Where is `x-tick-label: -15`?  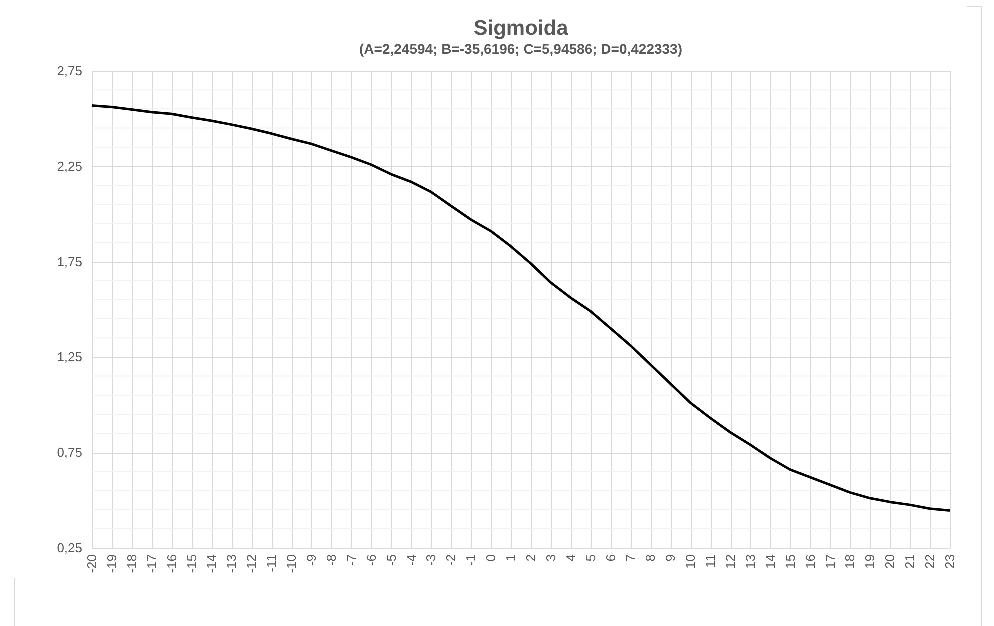
x-tick-label: -15 is located at coordinates (192, 564).